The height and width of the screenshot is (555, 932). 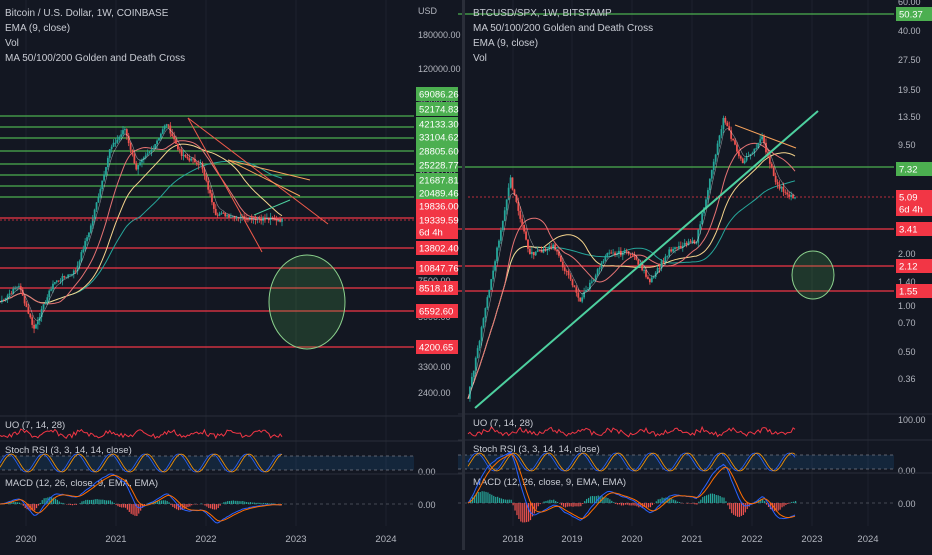 What do you see at coordinates (563, 13) in the screenshot?
I see `right-legend-symbol: BTCUSD/SPX, 1W, BITSTAMP` at bounding box center [563, 13].